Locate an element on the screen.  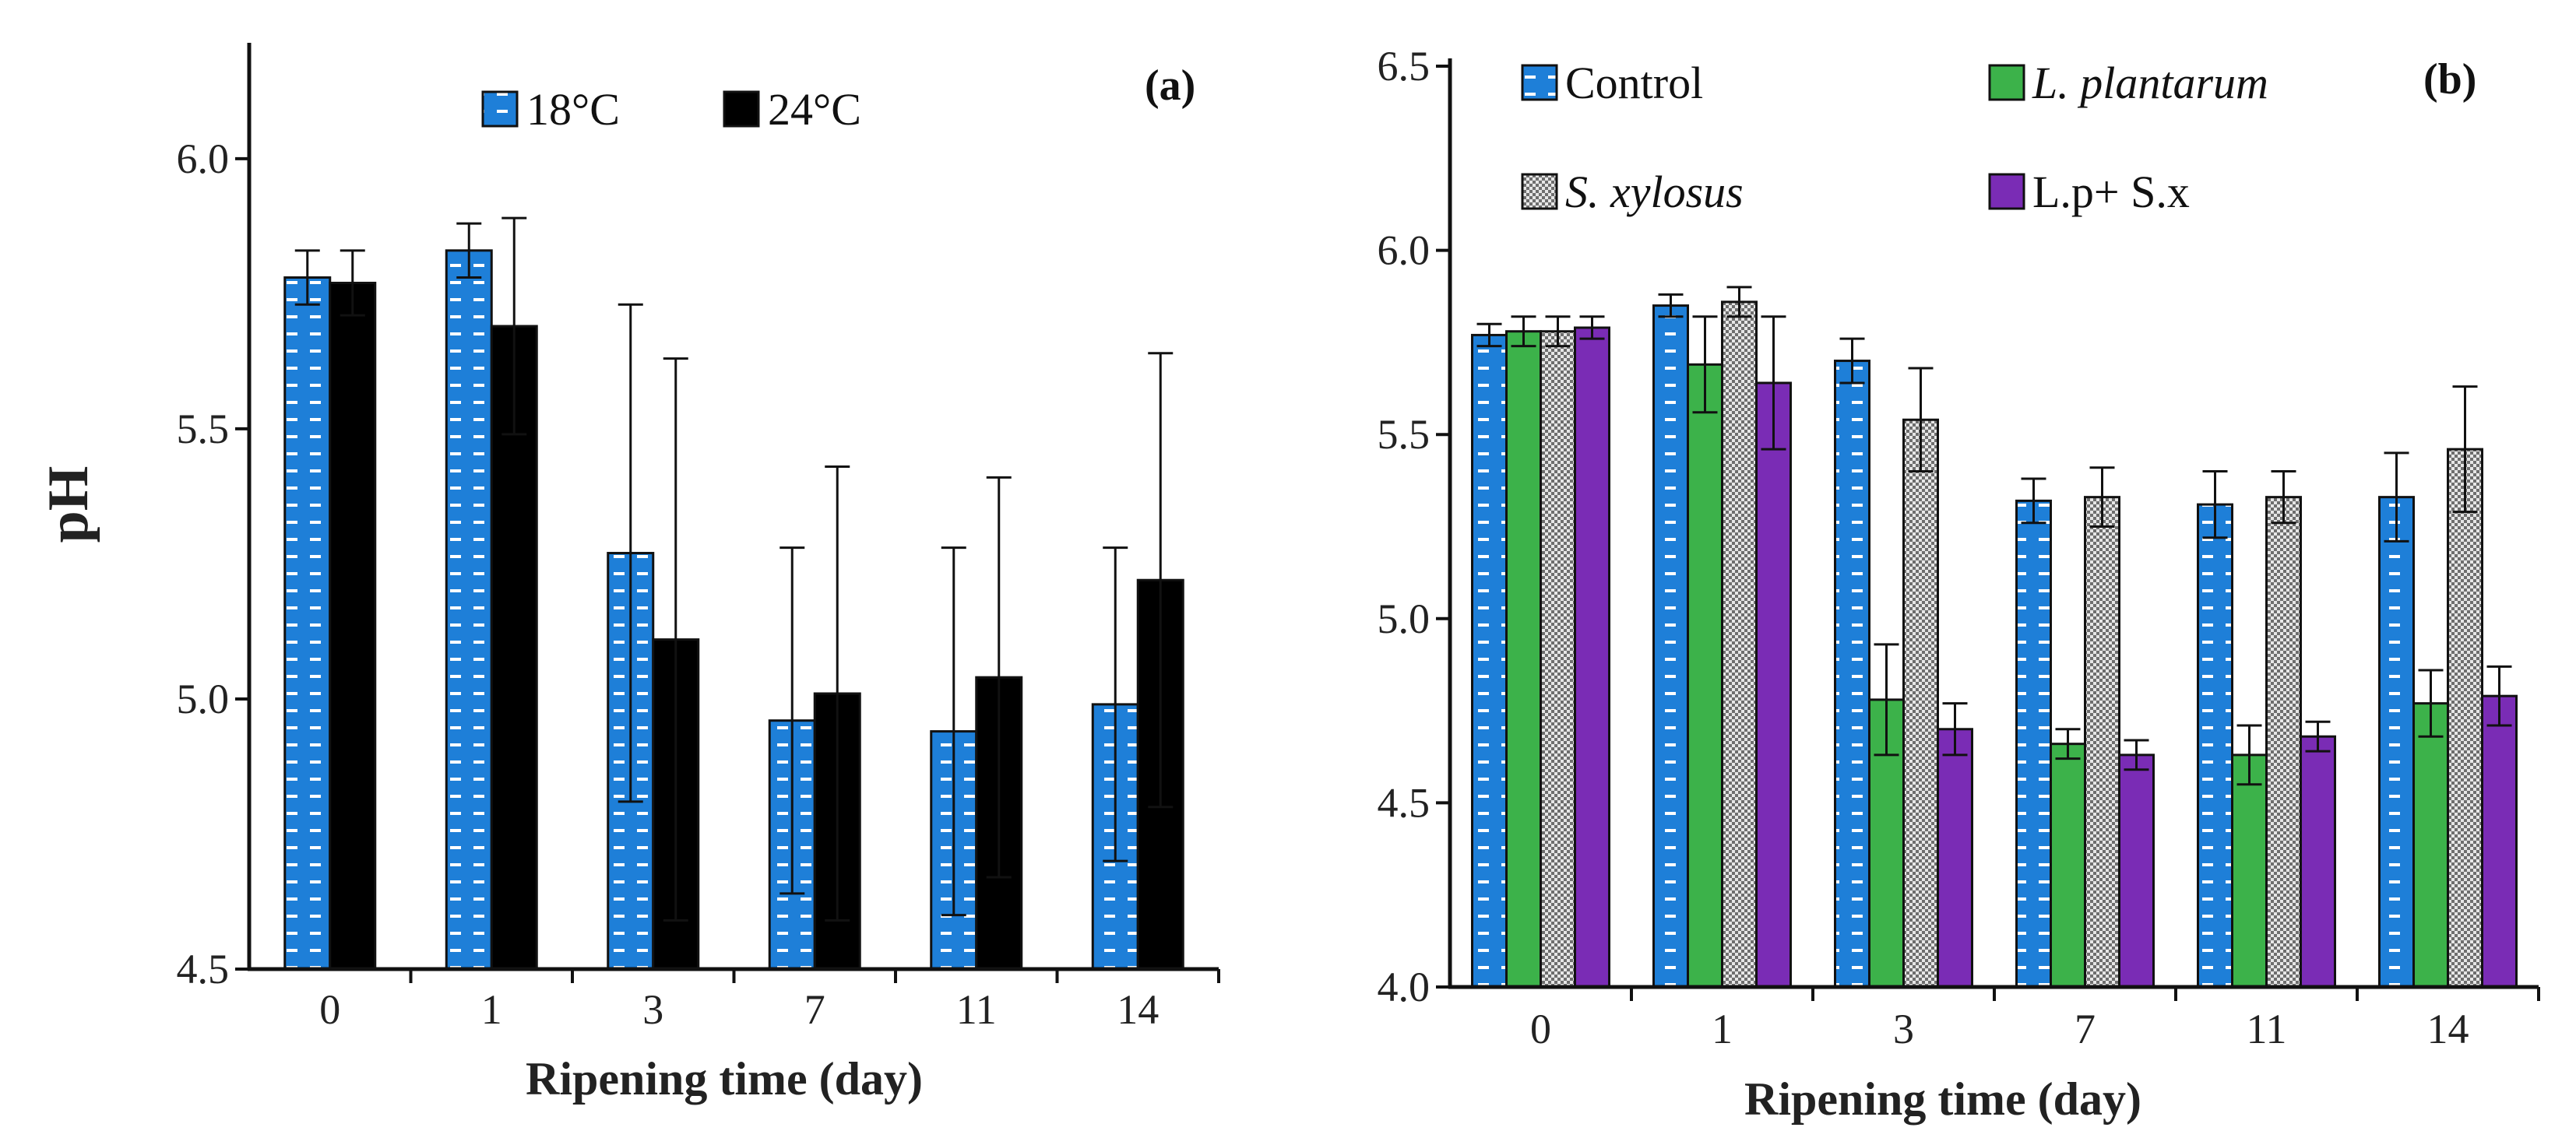
panel-a-x-tick-labels: 0 1 3 7 11 14 is located at coordinates (739, 1009).